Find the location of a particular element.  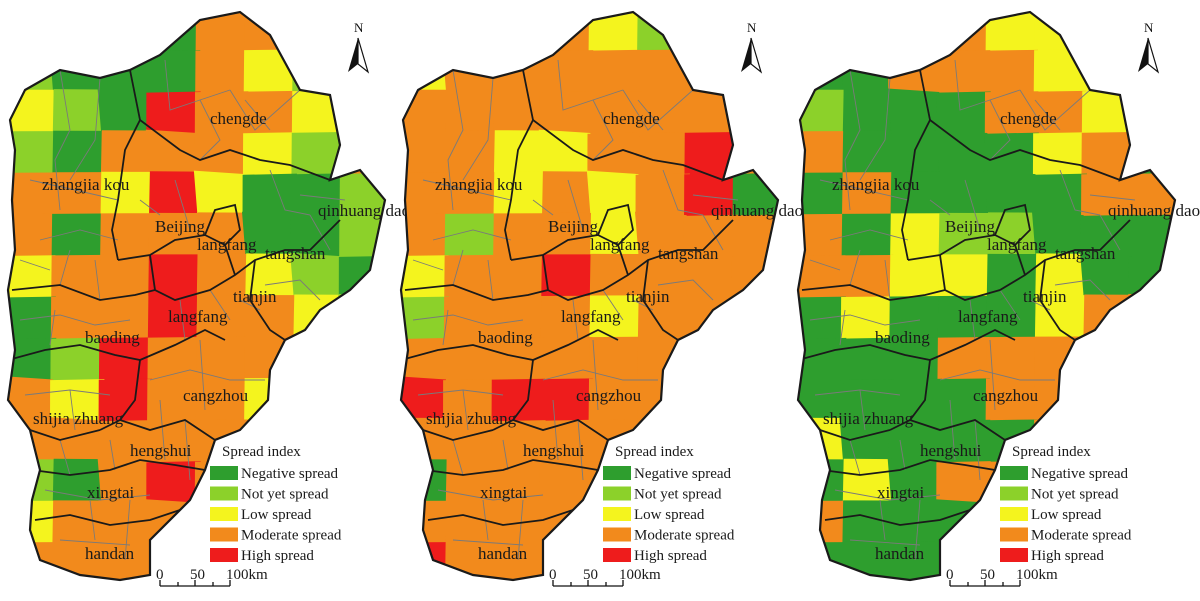

north-arrow: N is located at coordinates (1149, 47).